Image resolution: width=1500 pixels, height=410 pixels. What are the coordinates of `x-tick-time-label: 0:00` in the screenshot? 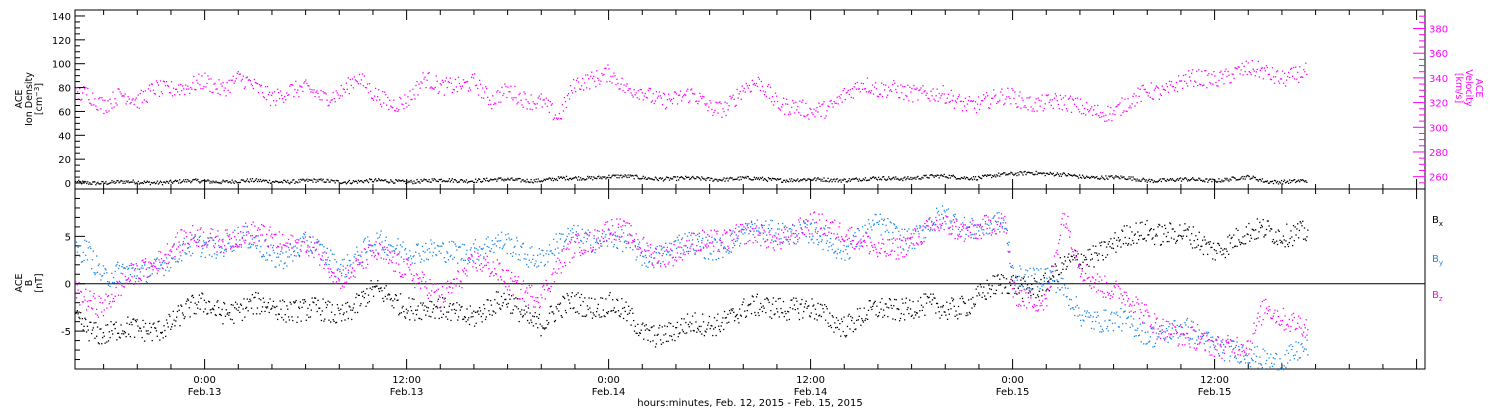 It's located at (608, 380).